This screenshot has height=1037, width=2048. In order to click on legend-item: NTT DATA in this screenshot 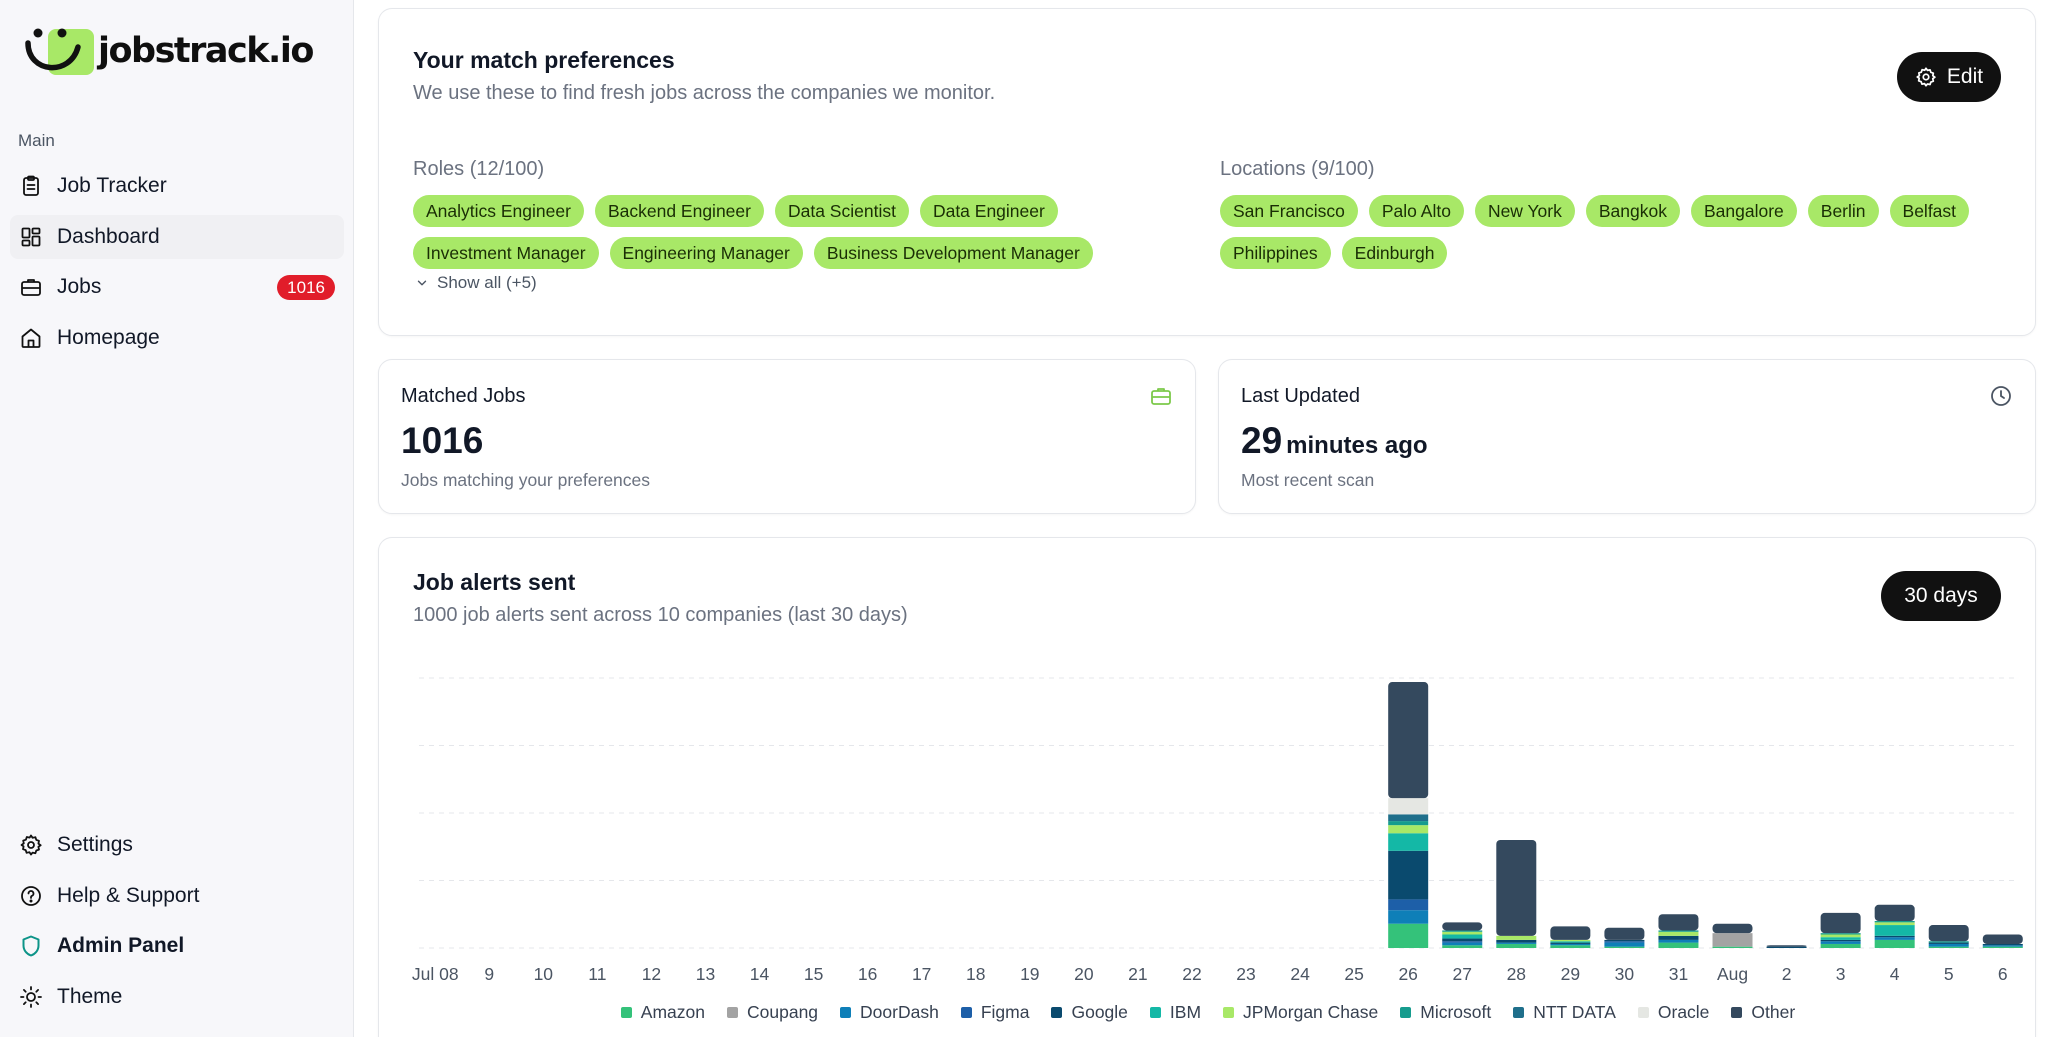, I will do `click(1564, 1012)`.